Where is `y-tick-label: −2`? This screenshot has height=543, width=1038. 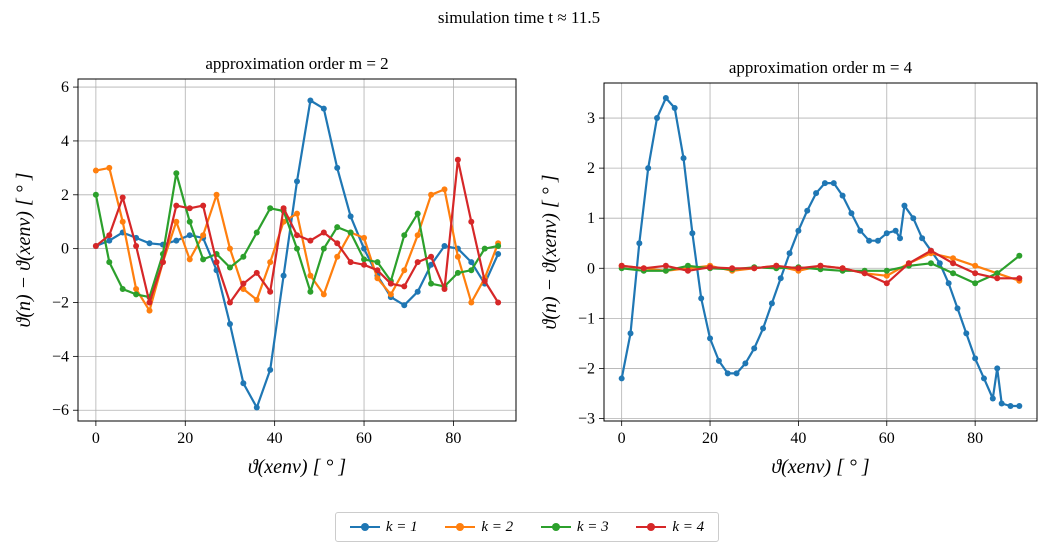
y-tick-label: −2 is located at coordinates (60, 303).